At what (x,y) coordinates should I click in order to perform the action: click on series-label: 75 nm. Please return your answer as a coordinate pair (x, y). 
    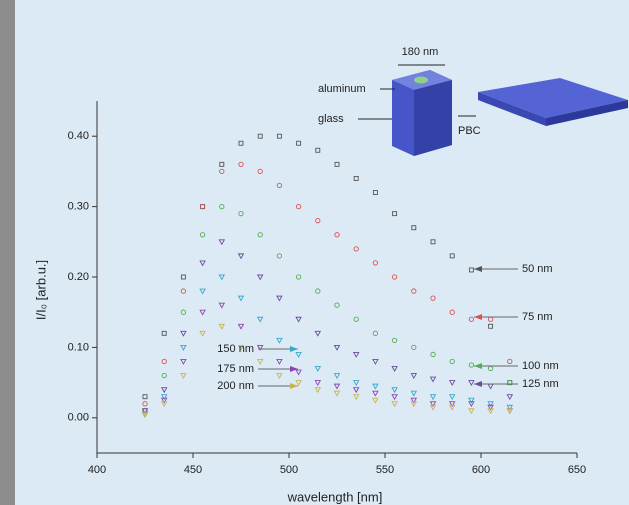
    Looking at the image, I should click on (537, 317).